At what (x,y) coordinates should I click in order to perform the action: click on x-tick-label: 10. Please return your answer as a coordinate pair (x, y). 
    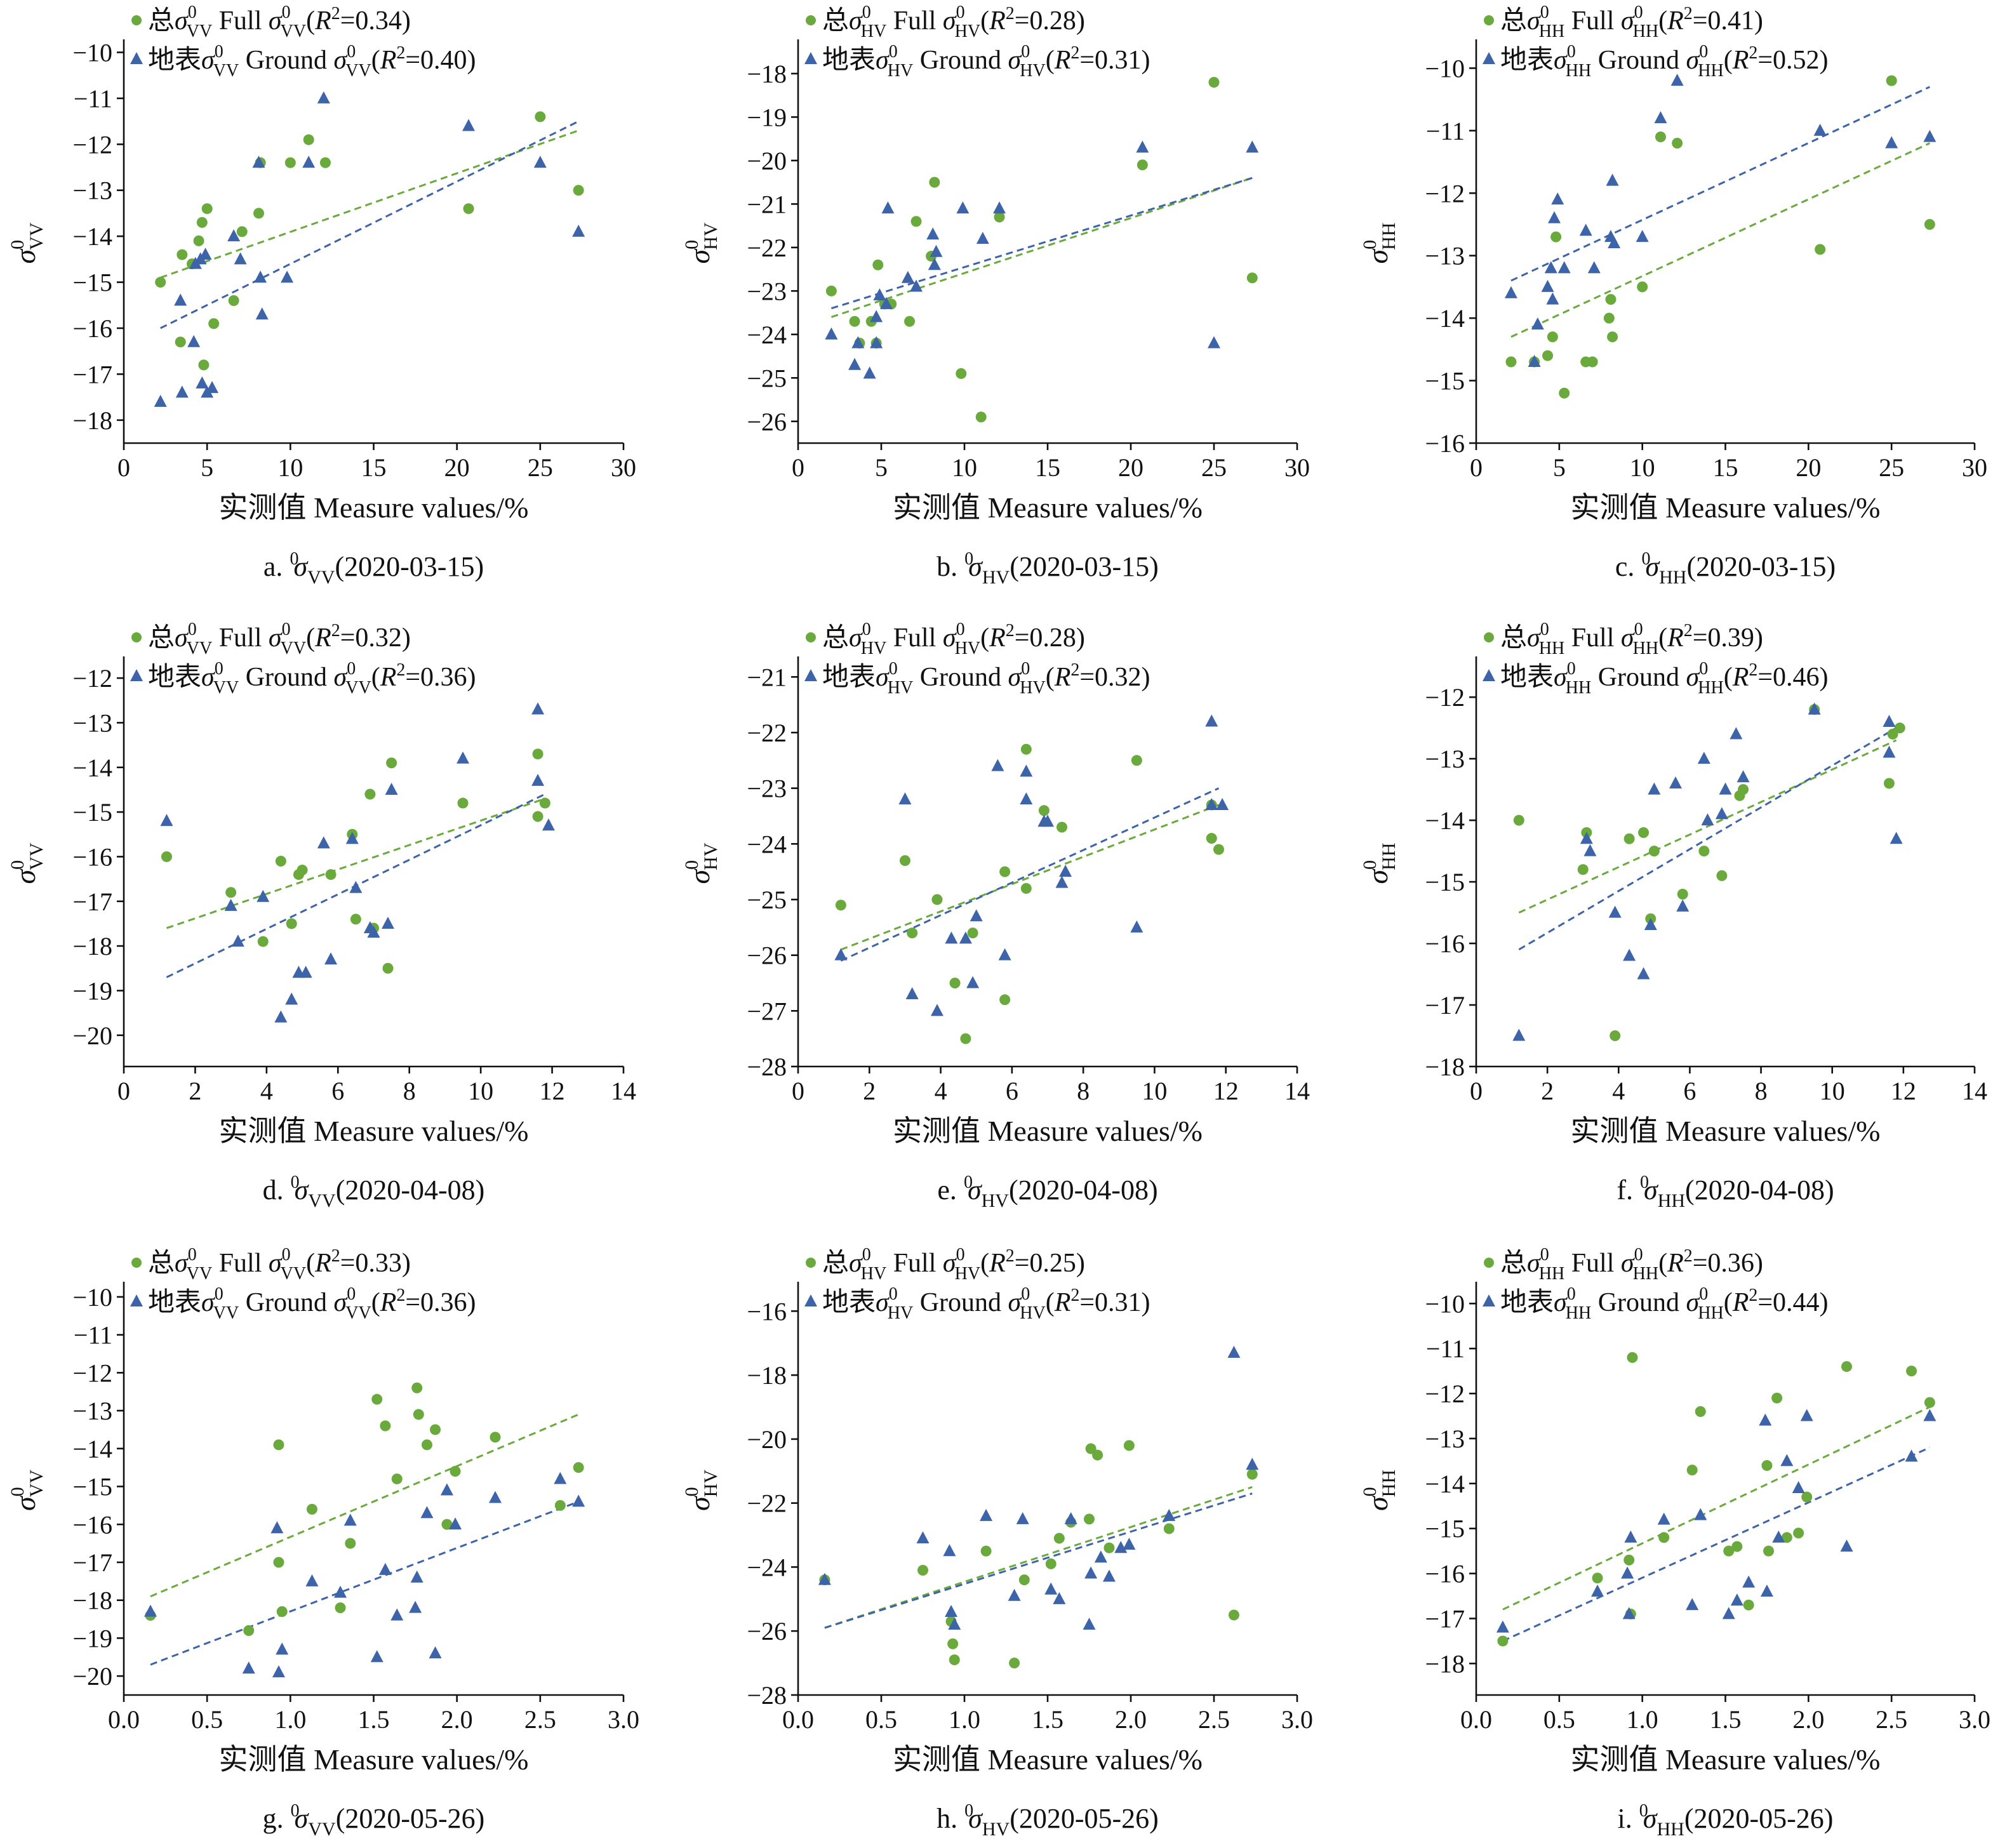
    Looking at the image, I should click on (1832, 1091).